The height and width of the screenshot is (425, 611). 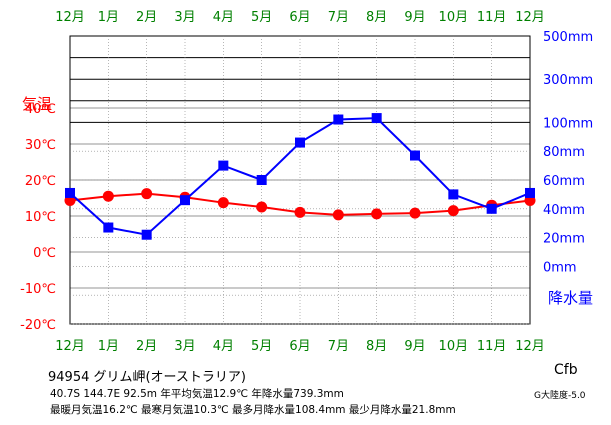 What do you see at coordinates (568, 37) in the screenshot?
I see `precipitation-tick-label: 500mm` at bounding box center [568, 37].